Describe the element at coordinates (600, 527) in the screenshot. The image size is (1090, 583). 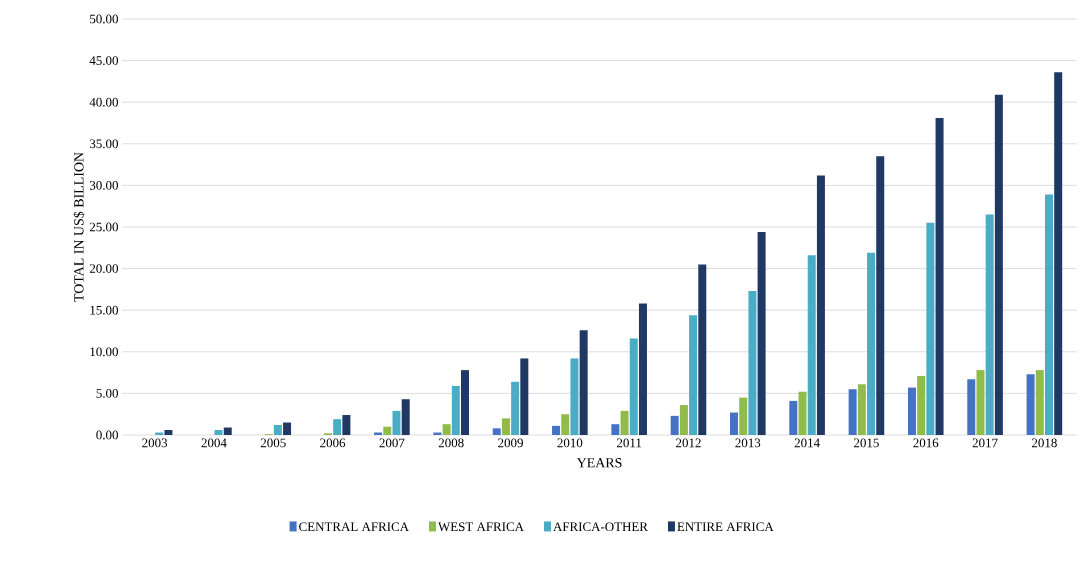
I see `legend-label: AFRICA-OTHER` at that location.